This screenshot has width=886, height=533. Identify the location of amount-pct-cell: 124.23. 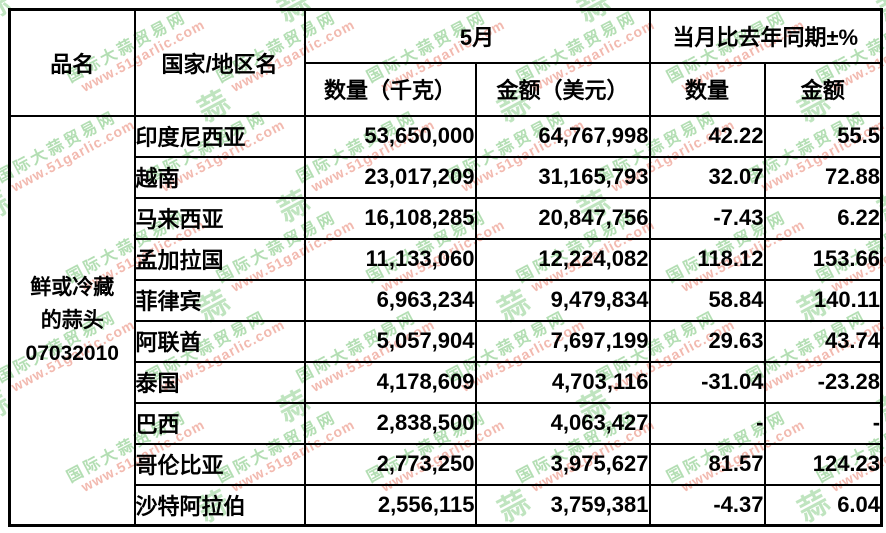
(823, 464).